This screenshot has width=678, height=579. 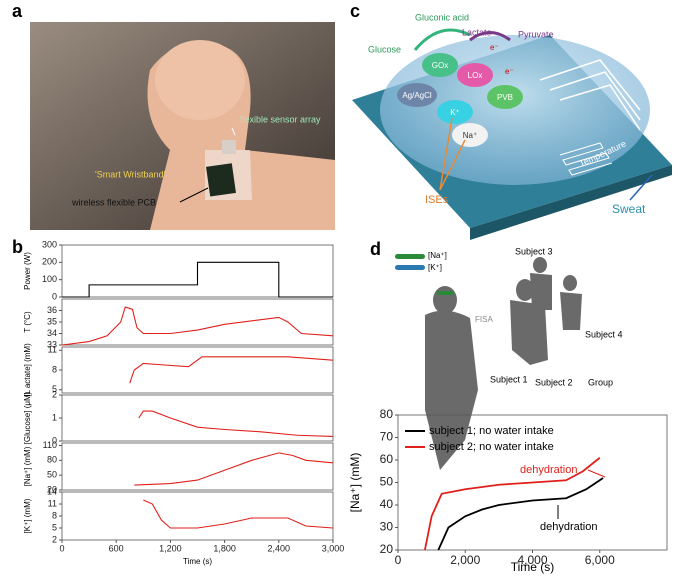 I want to click on y-tick-label: 33, so click(x=52, y=344).